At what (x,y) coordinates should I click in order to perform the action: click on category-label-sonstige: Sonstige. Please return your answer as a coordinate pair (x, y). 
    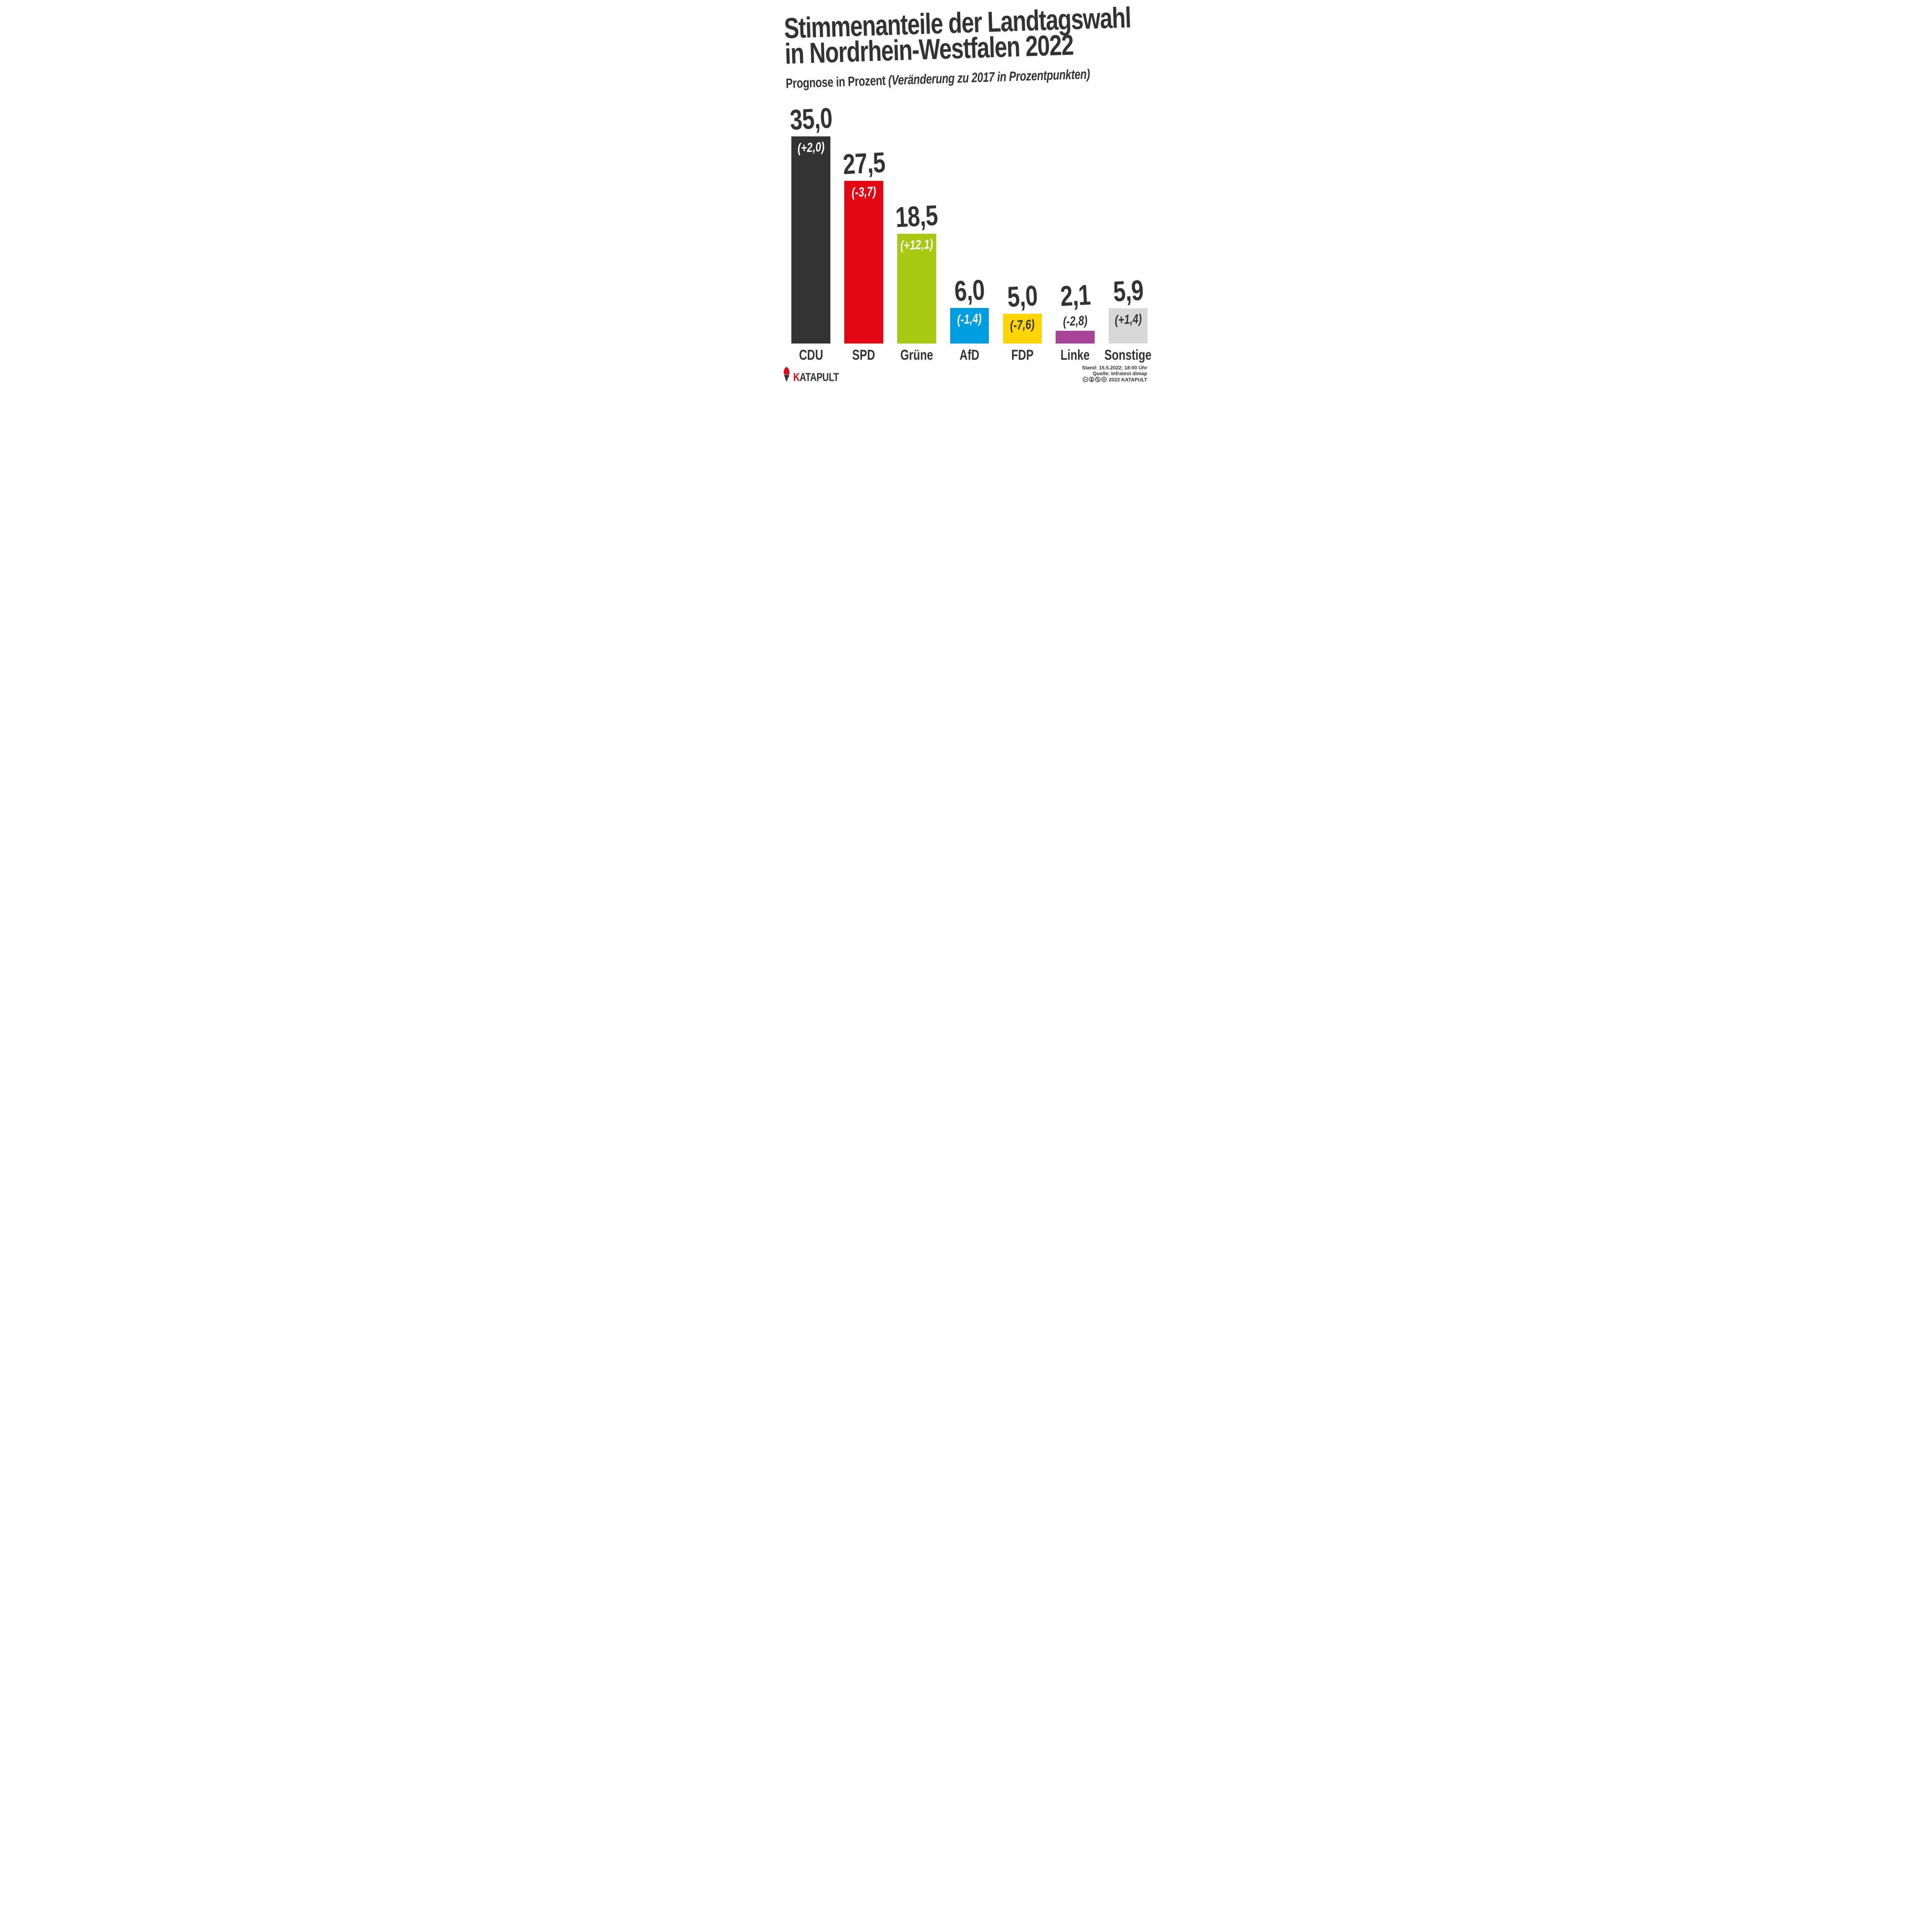
    Looking at the image, I should click on (1128, 355).